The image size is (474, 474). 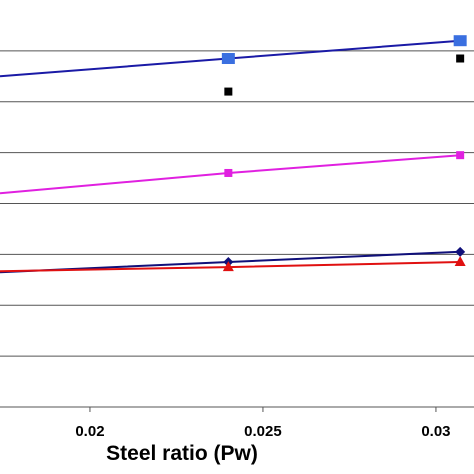 I want to click on x-tick-labels: 0.02 0.025 0.03, so click(x=263, y=423).